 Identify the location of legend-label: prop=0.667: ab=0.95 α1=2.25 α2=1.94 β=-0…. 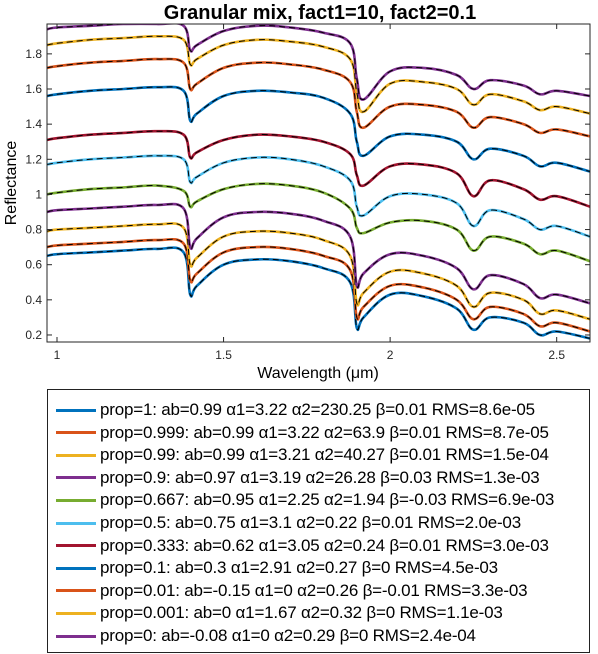
(327, 500).